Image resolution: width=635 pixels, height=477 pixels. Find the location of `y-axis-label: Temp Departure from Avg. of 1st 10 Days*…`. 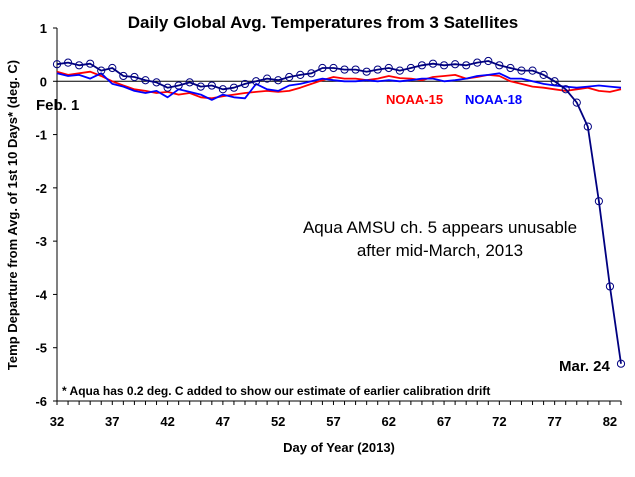

y-axis-label: Temp Departure from Avg. of 1st 10 Days*… is located at coordinates (12, 215).